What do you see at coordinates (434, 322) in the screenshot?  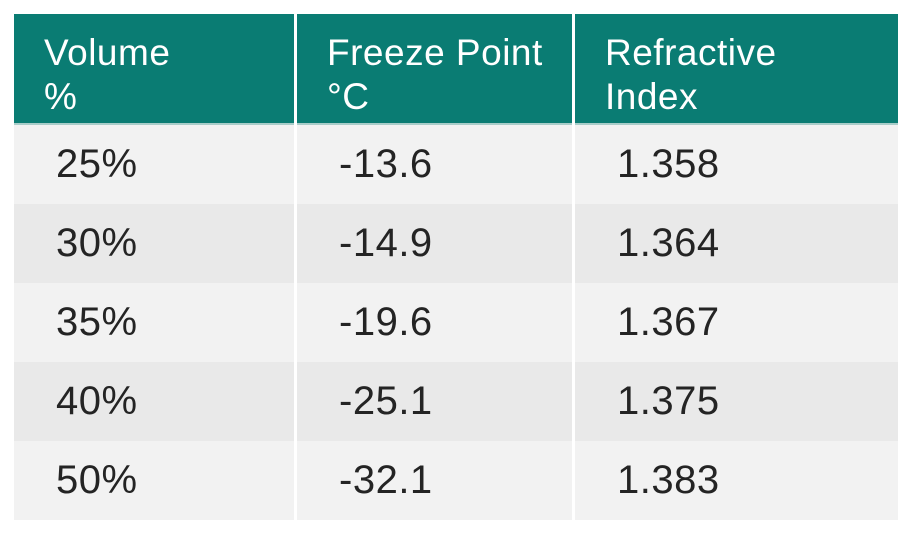 I see `cell-freeze-point-row-3: -19.6` at bounding box center [434, 322].